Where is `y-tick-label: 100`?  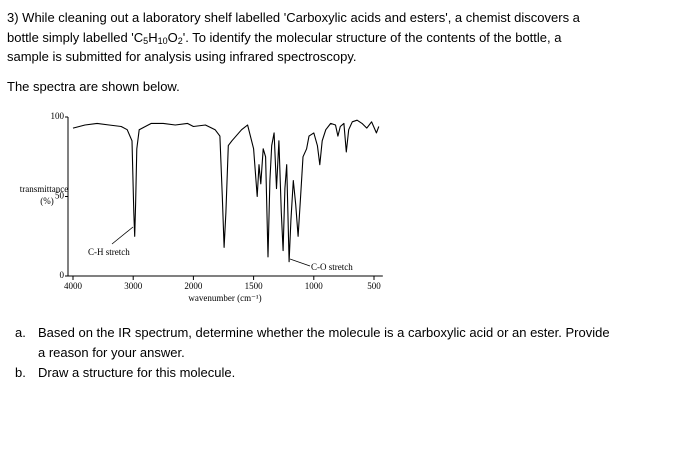 y-tick-label: 100 is located at coordinates (58, 116).